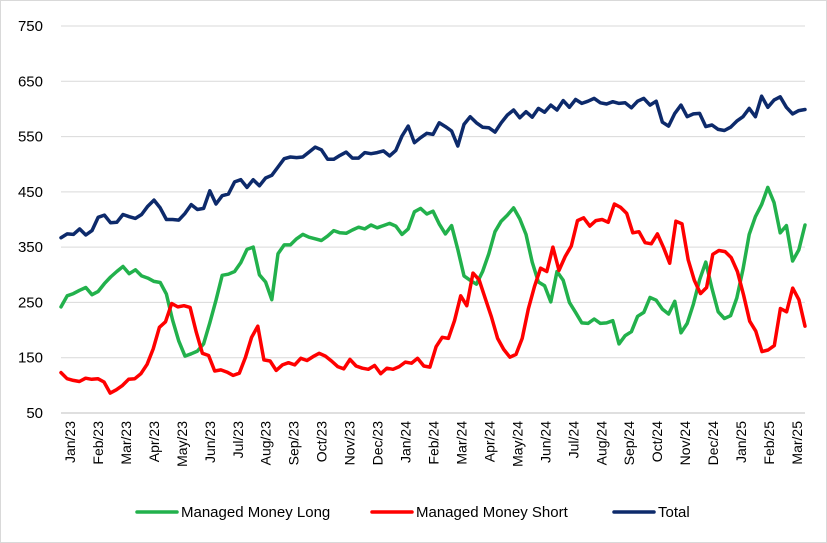 The height and width of the screenshot is (543, 827). I want to click on x-tick: Jul/24, so click(573, 440).